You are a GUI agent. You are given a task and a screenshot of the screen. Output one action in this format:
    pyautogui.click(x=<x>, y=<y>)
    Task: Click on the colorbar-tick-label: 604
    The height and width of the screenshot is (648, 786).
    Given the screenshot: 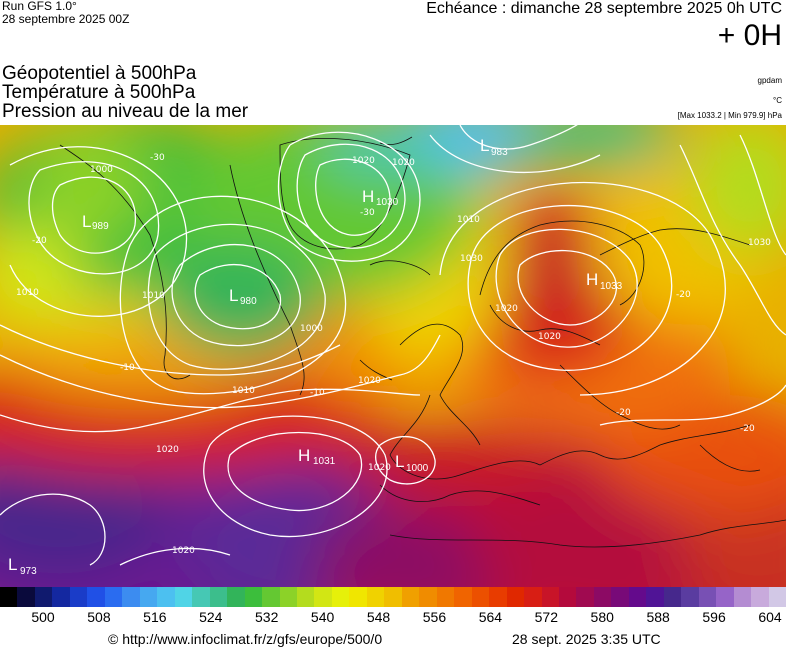 What is the action you would take?
    pyautogui.click(x=770, y=617)
    